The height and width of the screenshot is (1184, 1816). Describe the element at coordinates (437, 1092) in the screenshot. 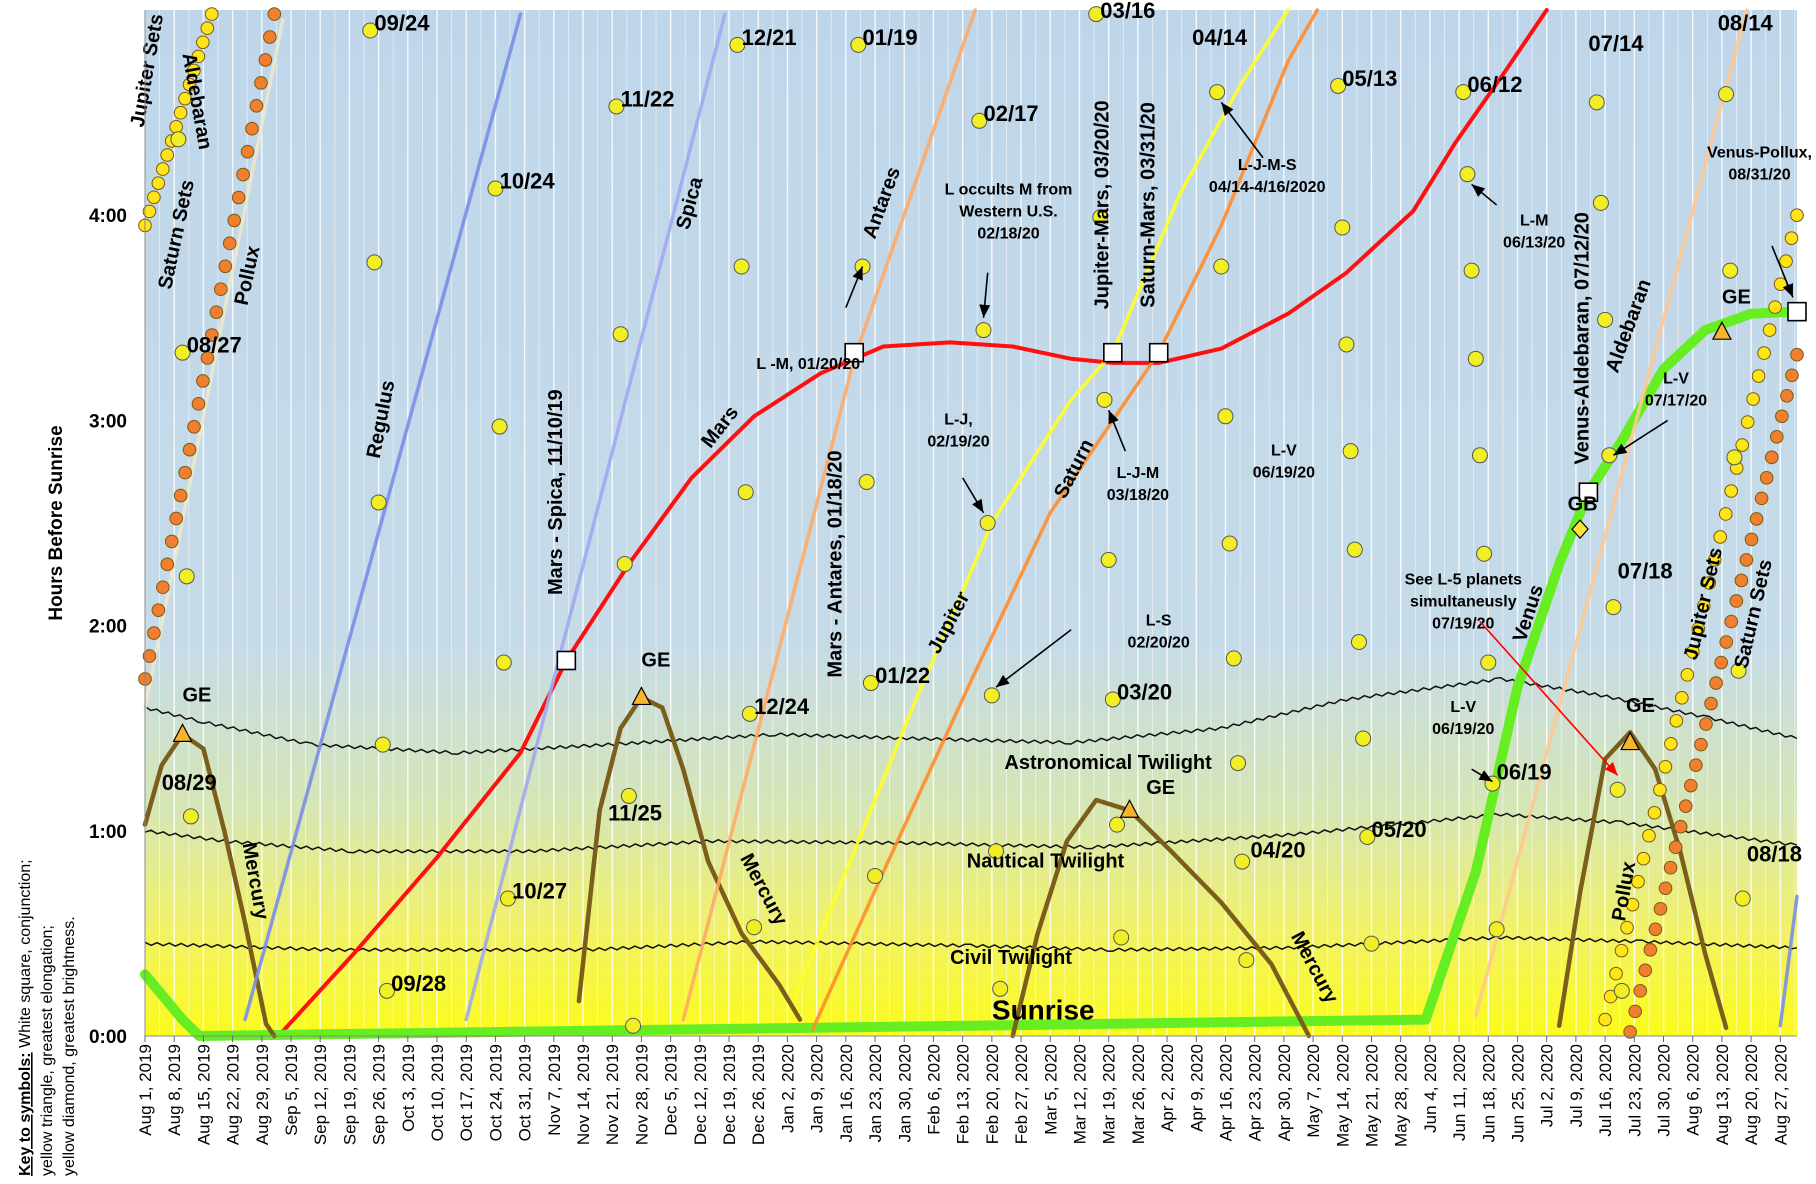

I see `x-tick-label: Oct 10, 2019` at that location.